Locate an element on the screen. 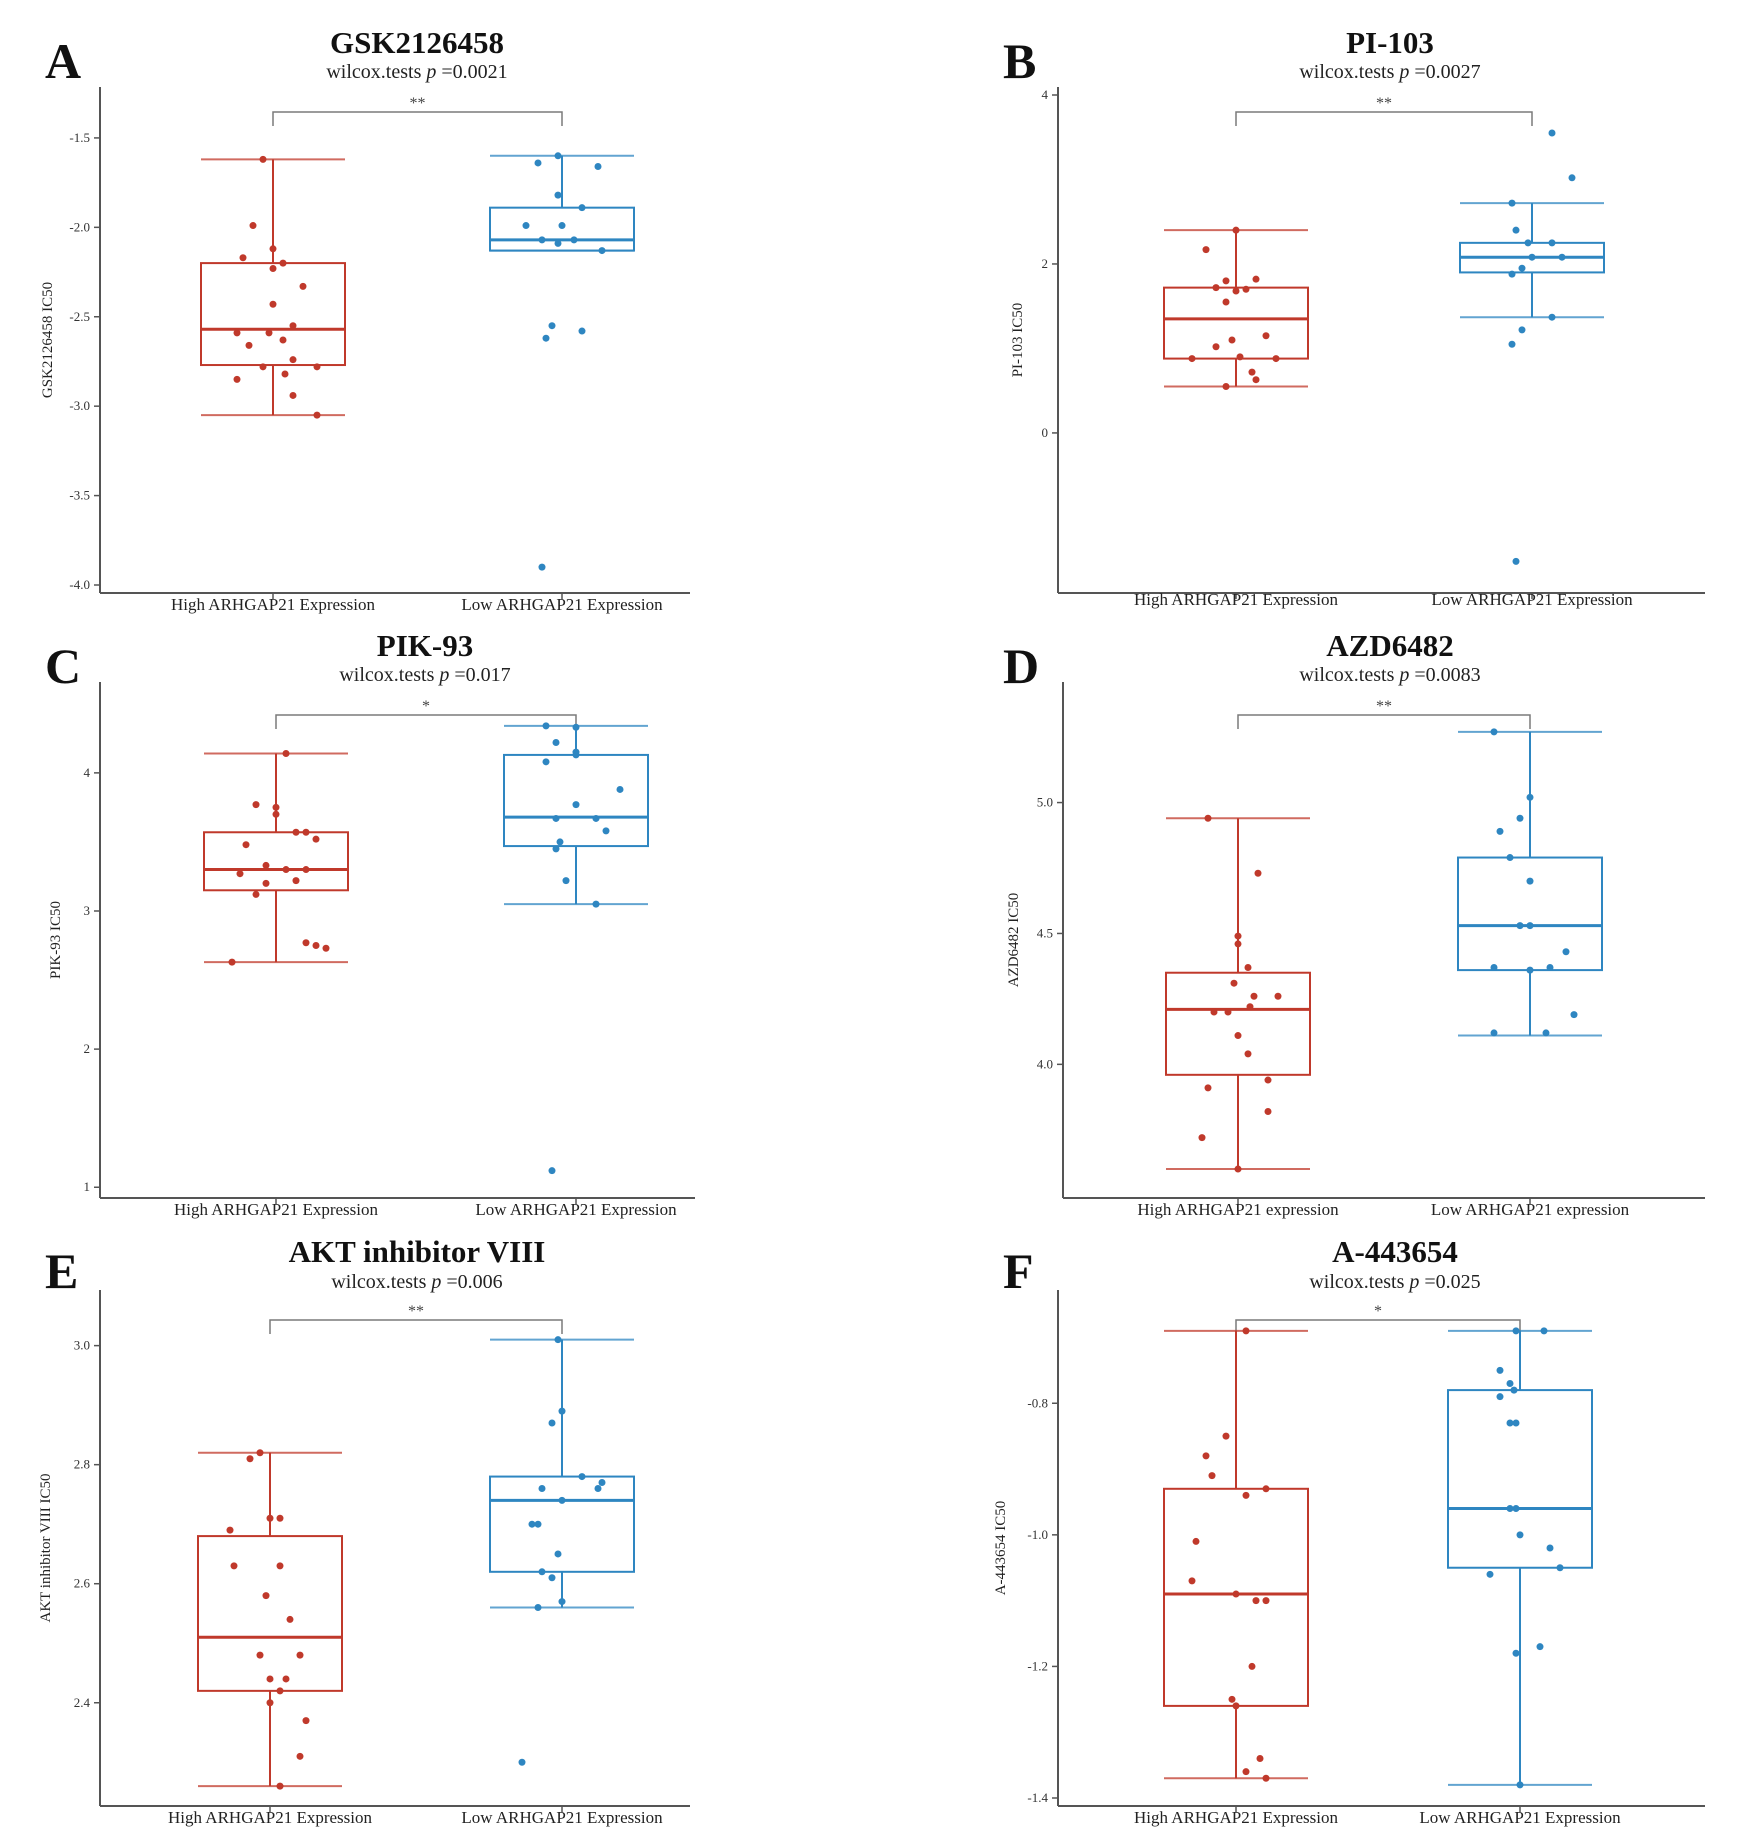 Image resolution: width=1738 pixels, height=1843 pixels. y-tick-label: 3.0 is located at coordinates (82, 1345).